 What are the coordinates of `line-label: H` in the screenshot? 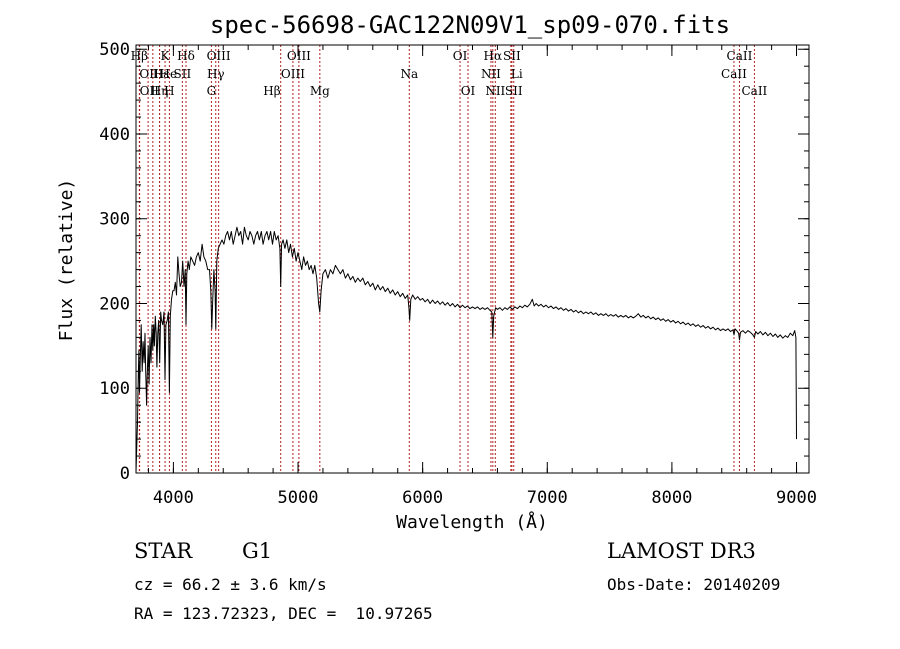 It's located at (169, 91).